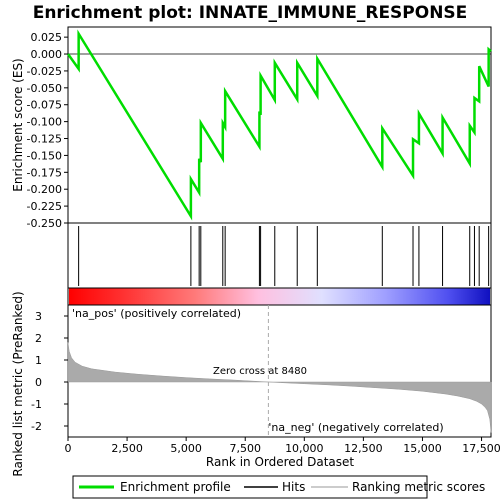  I want to click on es-y-tick-label: -0.150, so click(44, 155).